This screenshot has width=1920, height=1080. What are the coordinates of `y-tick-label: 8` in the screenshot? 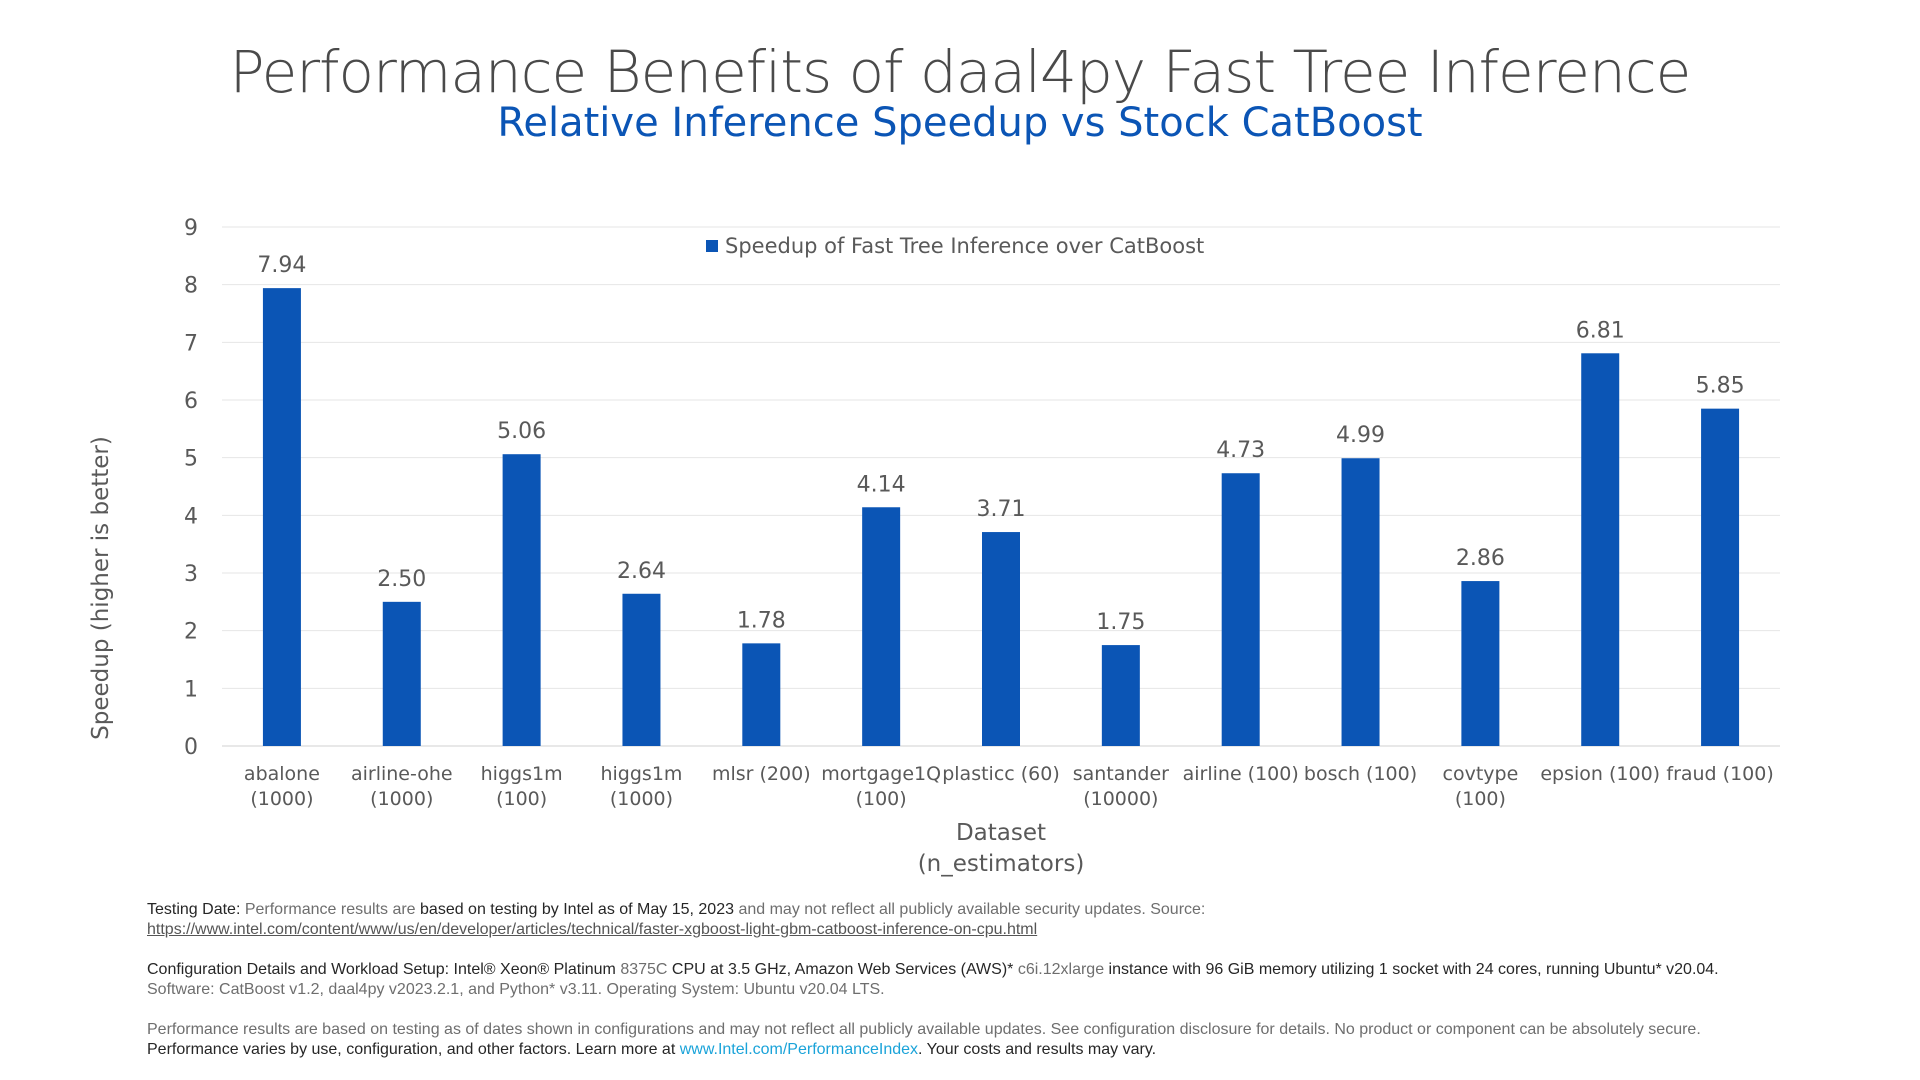 It's located at (191, 286).